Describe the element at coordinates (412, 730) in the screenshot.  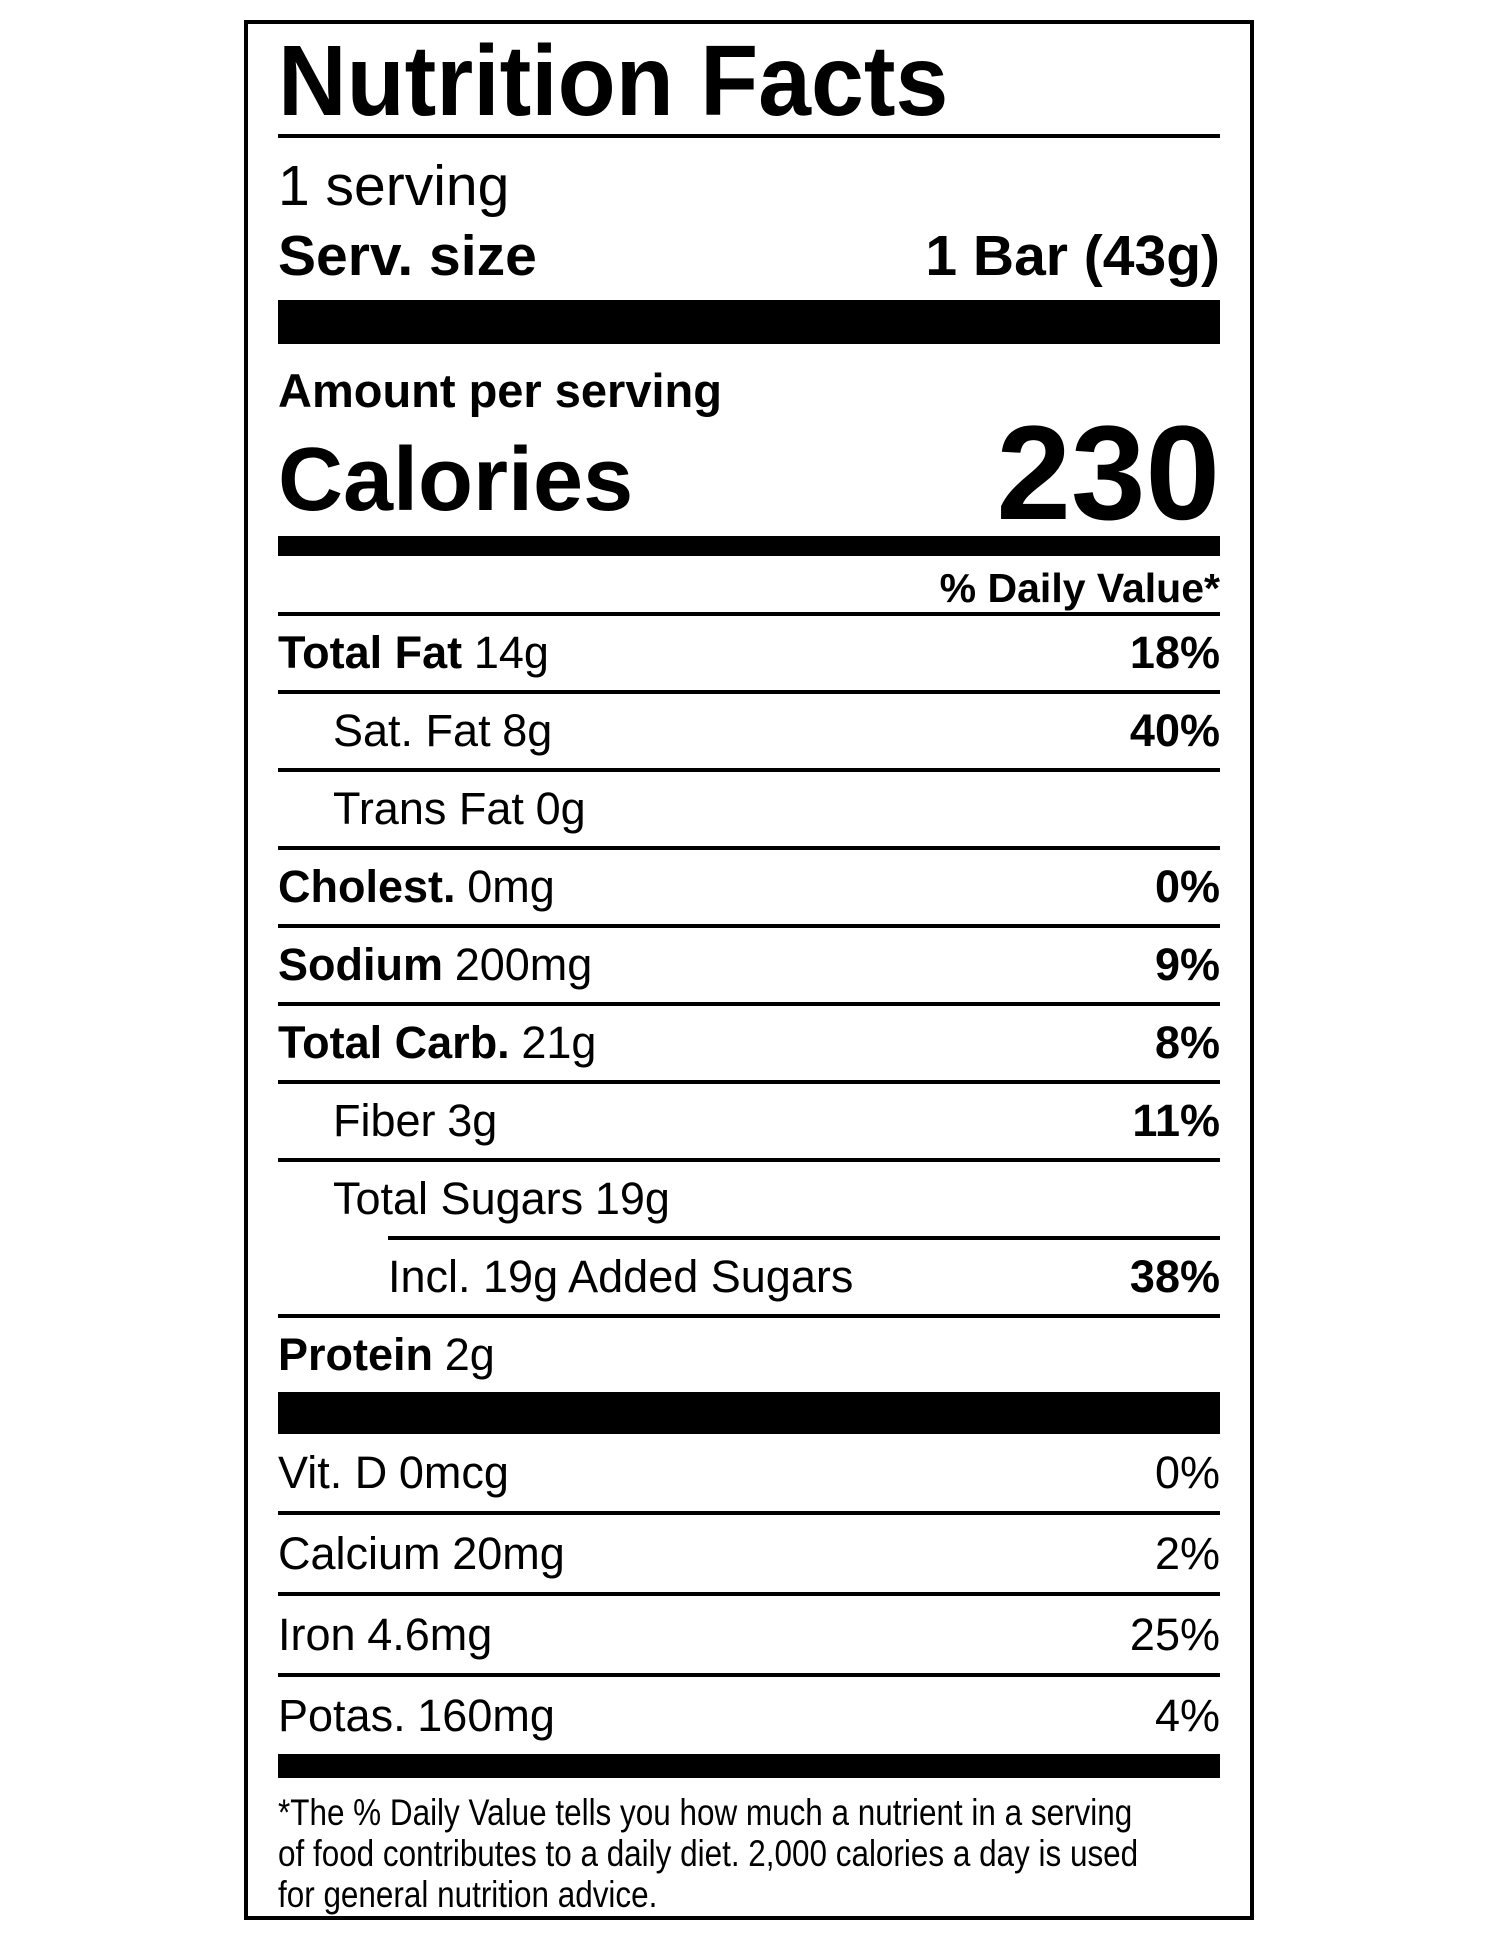
I see `nutrient-name: Sat. Fat` at that location.